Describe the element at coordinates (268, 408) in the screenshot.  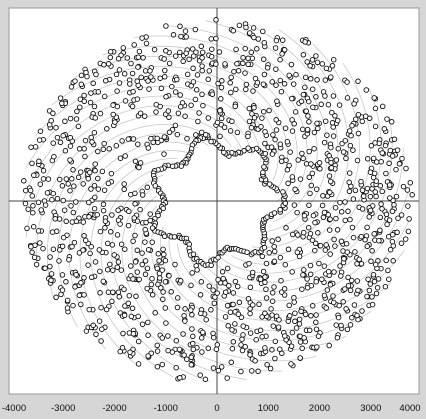
I see `x-tick-label: 1000` at that location.